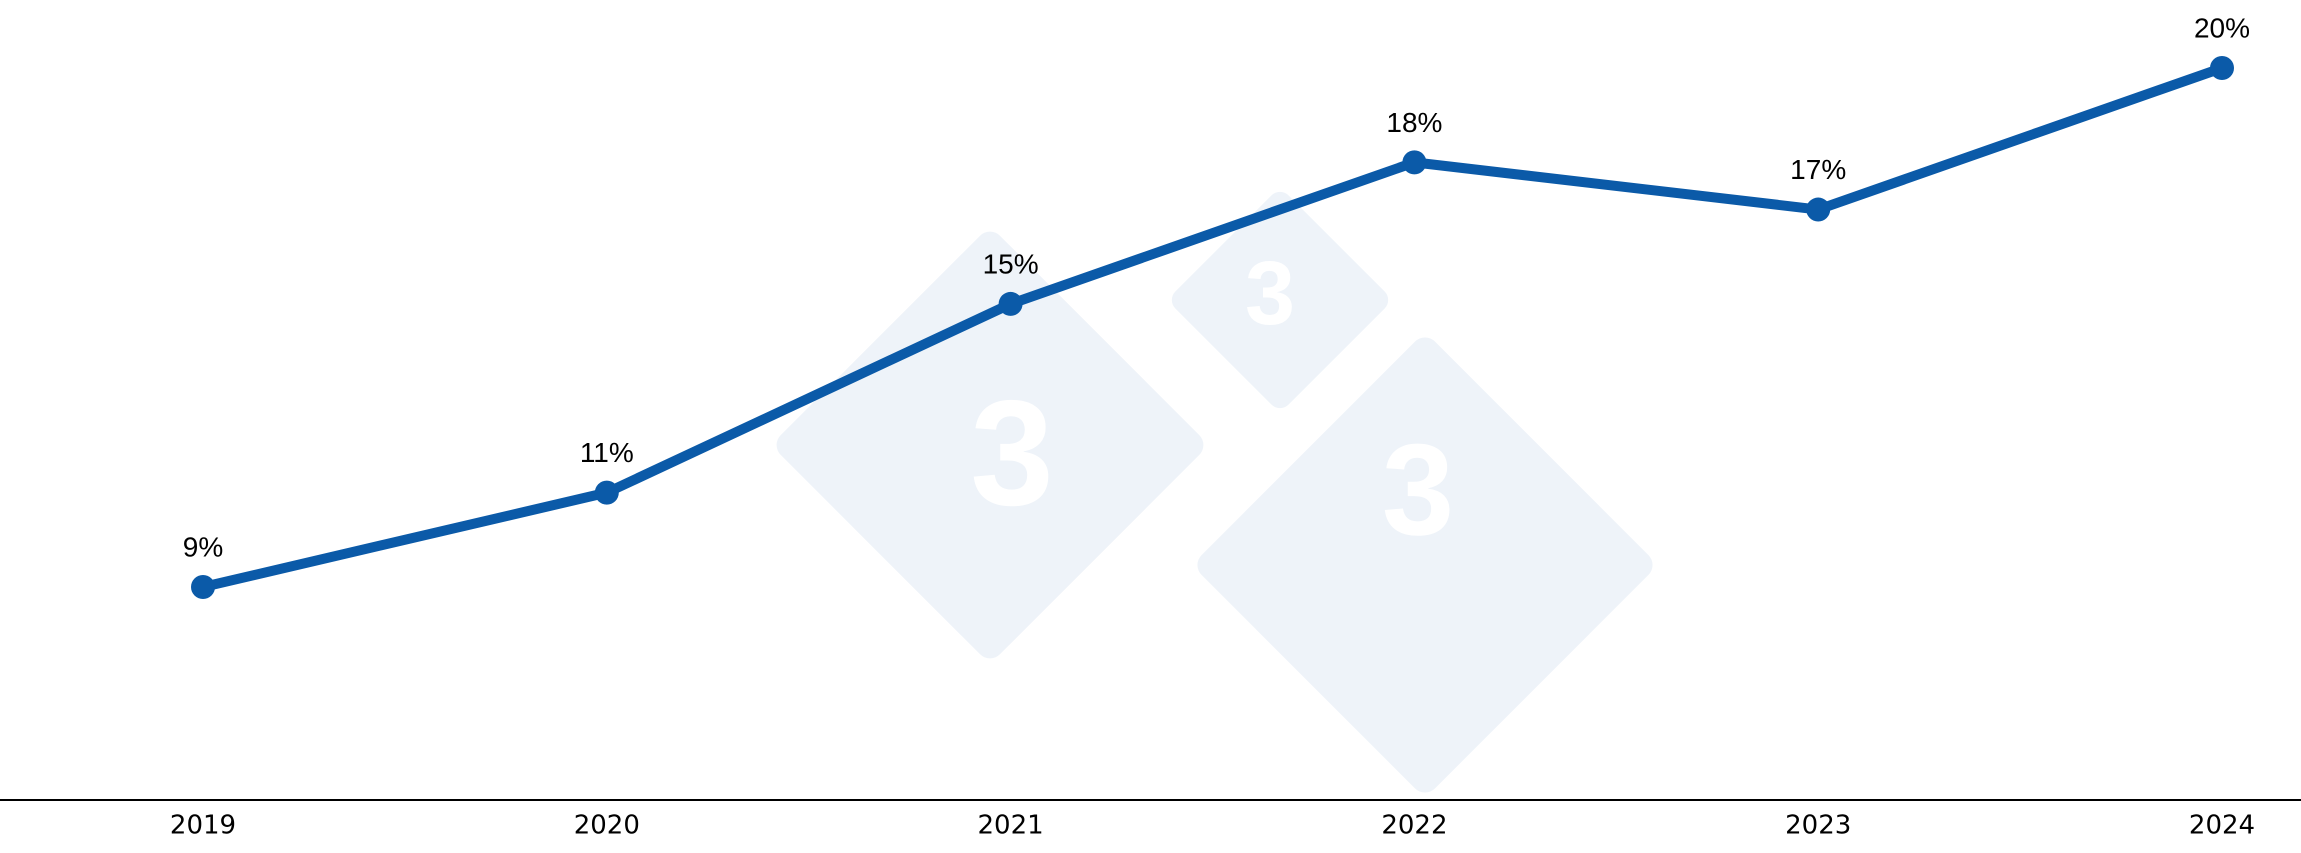  I want to click on data-label: 15%, so click(1011, 263).